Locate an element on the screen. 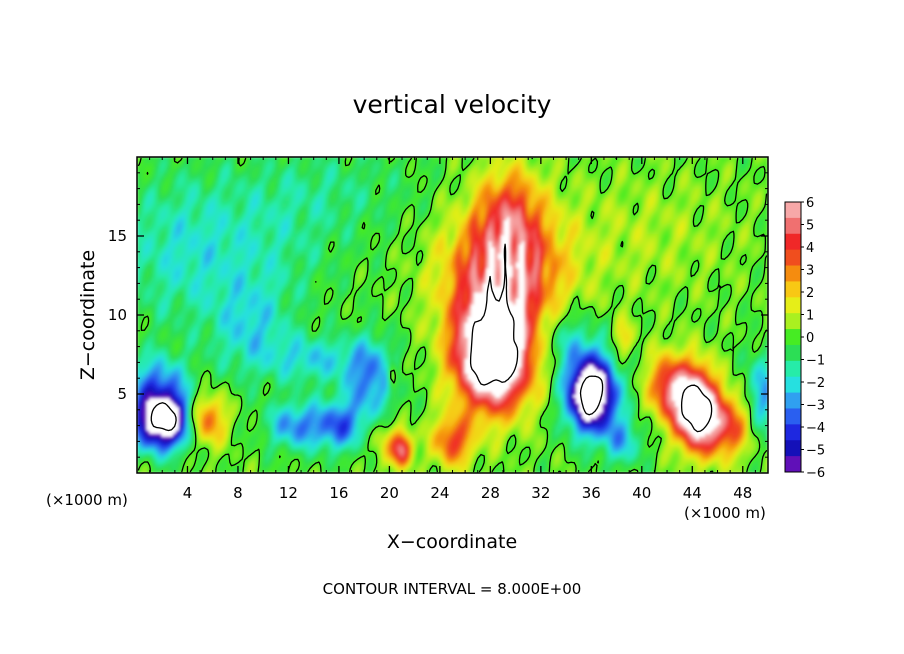 The width and height of the screenshot is (904, 654). contour-interval-note: CONTOUR INTERVAL = 8.000E+00 is located at coordinates (452, 589).